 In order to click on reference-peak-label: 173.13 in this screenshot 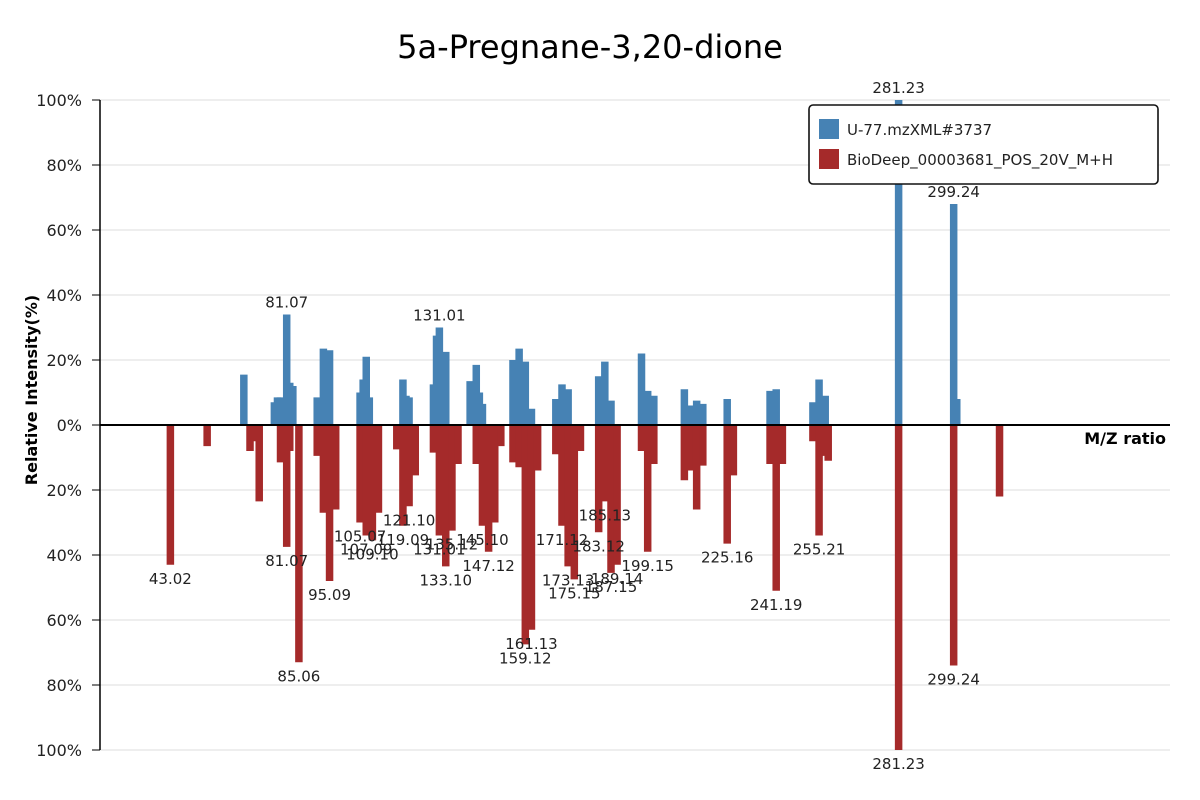, I will do `click(568, 580)`.